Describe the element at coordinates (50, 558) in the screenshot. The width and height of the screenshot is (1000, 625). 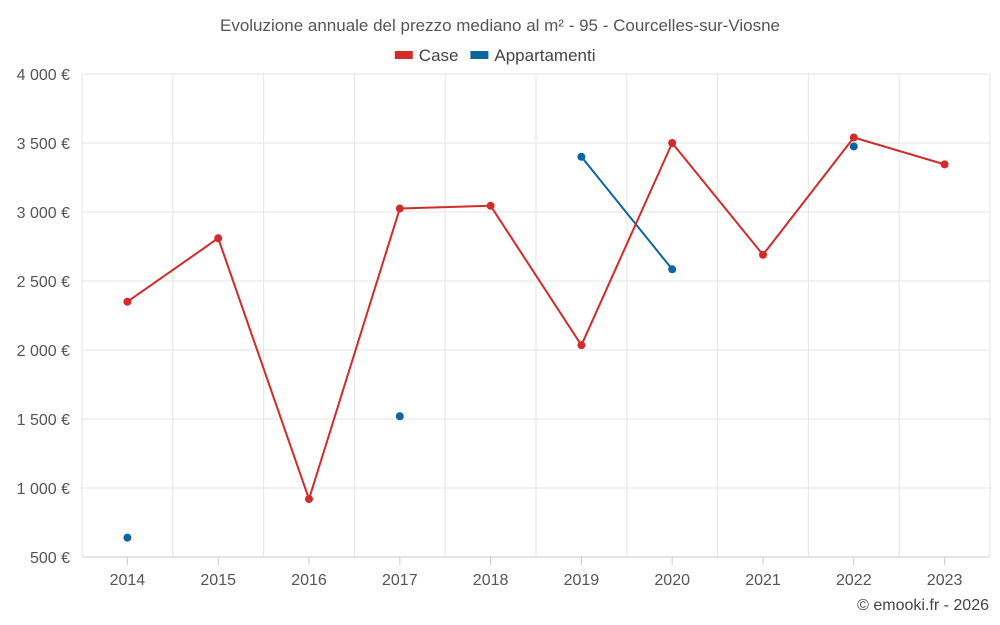
I see `y-tick-label: 500 €` at that location.